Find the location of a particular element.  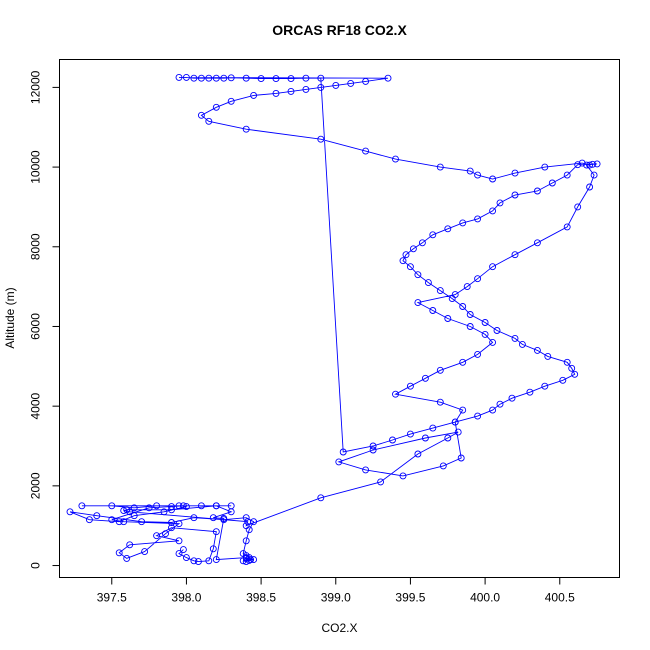

y-tick-label: 0 is located at coordinates (36, 565).